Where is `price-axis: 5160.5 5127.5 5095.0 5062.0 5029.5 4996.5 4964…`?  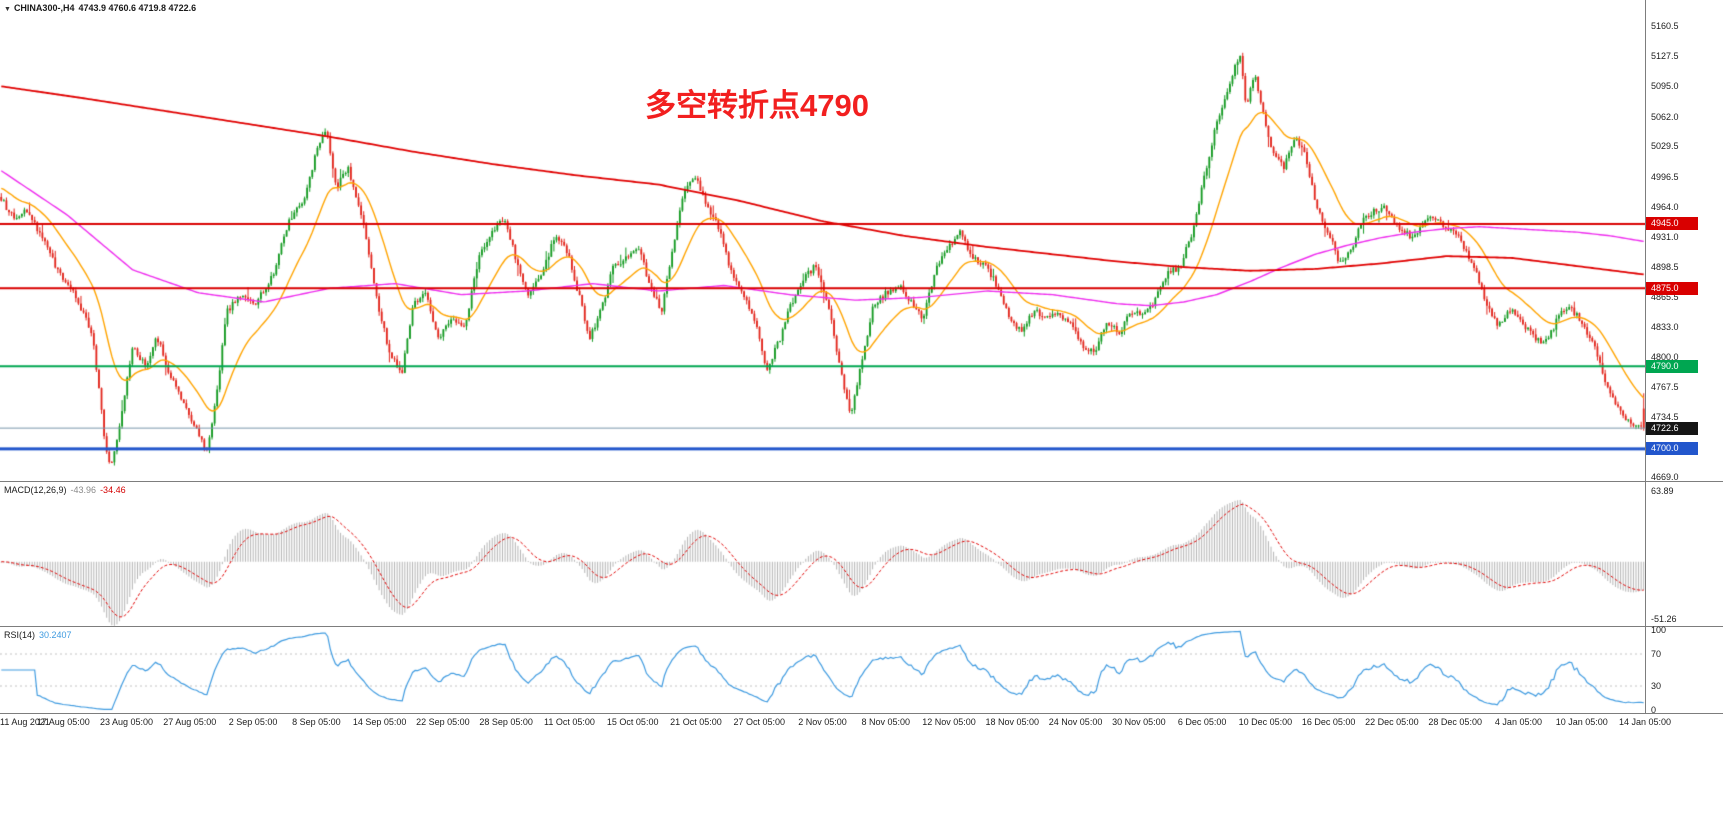 price-axis: 5160.5 5127.5 5095.0 5062.0 5029.5 4996.5 4964… is located at coordinates (1684, 241).